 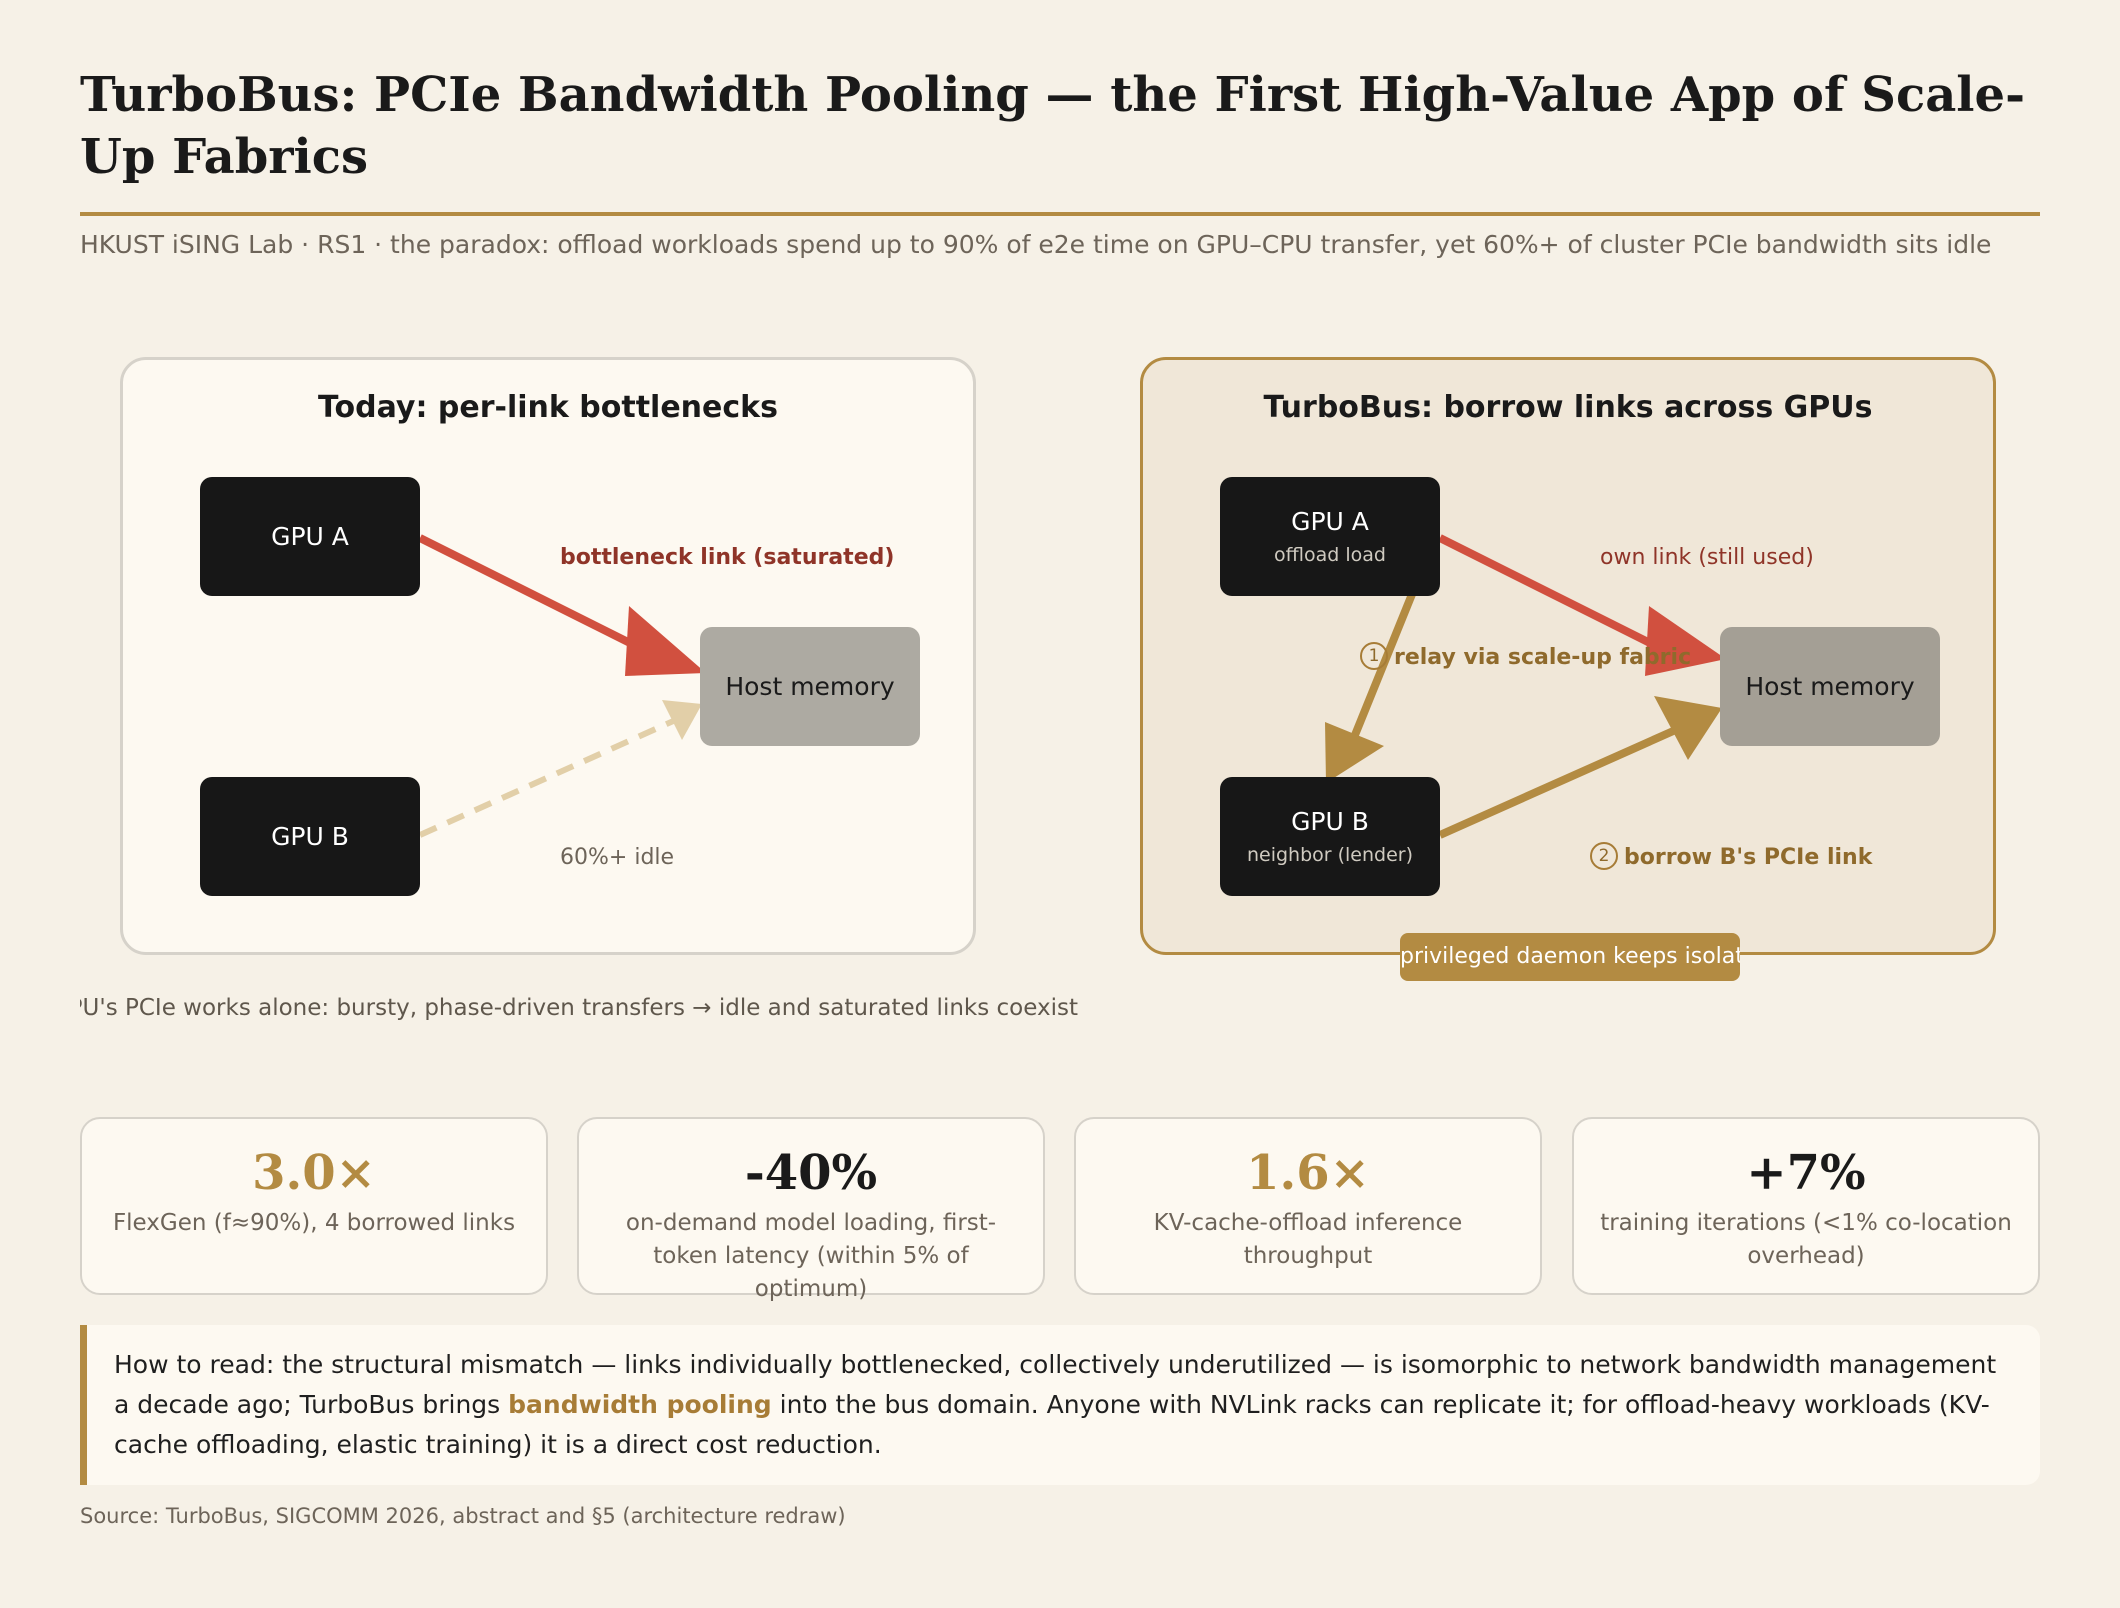 I want to click on host-memory-label-turbobus: Host memory, so click(x=1830, y=686).